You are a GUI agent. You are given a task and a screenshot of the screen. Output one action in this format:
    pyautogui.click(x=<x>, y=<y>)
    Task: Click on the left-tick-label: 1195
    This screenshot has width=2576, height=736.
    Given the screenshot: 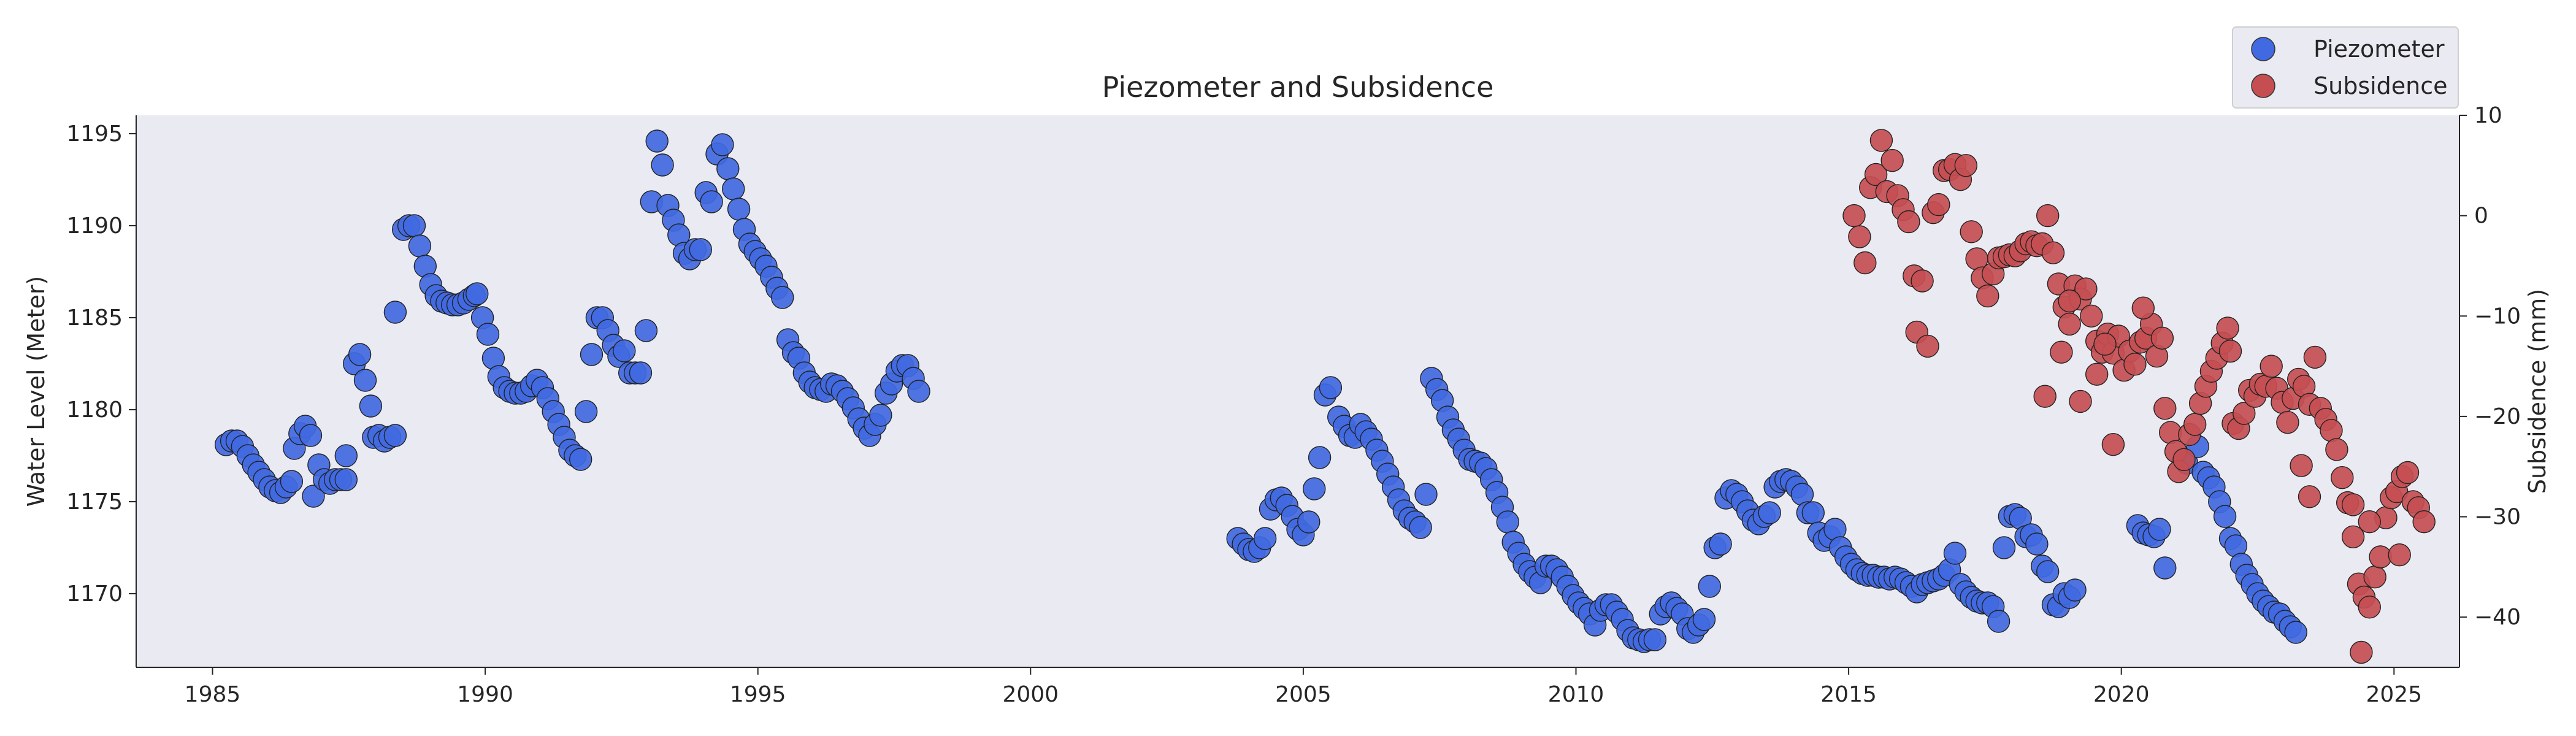 What is the action you would take?
    pyautogui.click(x=94, y=134)
    